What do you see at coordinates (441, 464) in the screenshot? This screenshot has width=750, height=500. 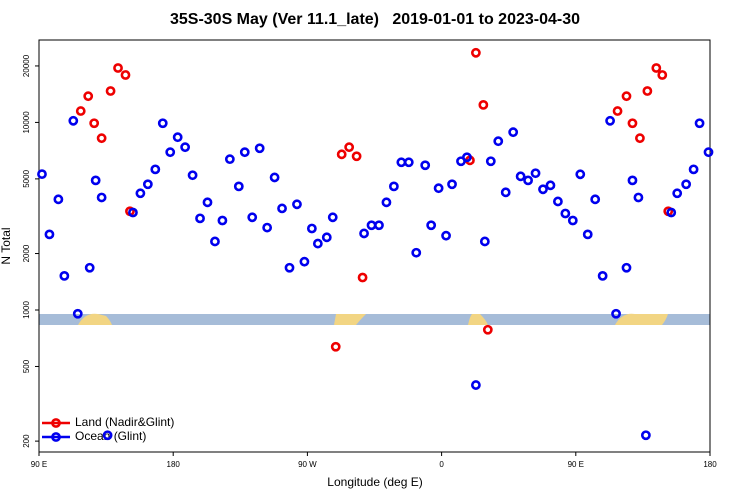 I see `x-tick-label: 0` at bounding box center [441, 464].